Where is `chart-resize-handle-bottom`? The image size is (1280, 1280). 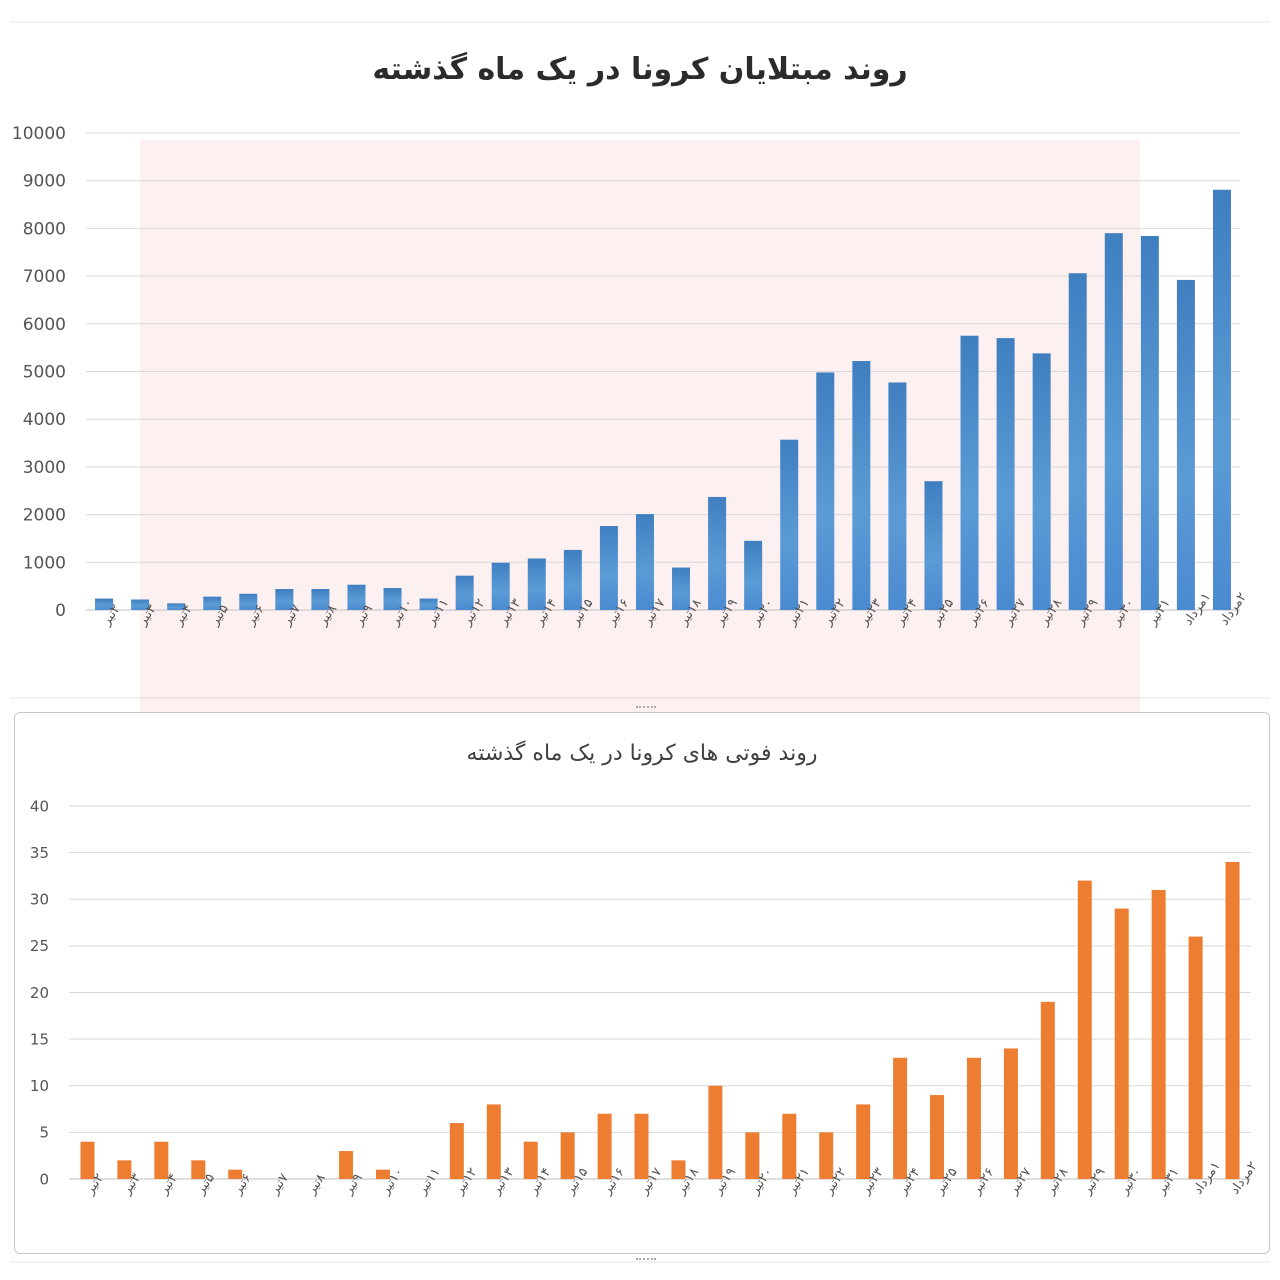 chart-resize-handle-bottom is located at coordinates (646, 1261).